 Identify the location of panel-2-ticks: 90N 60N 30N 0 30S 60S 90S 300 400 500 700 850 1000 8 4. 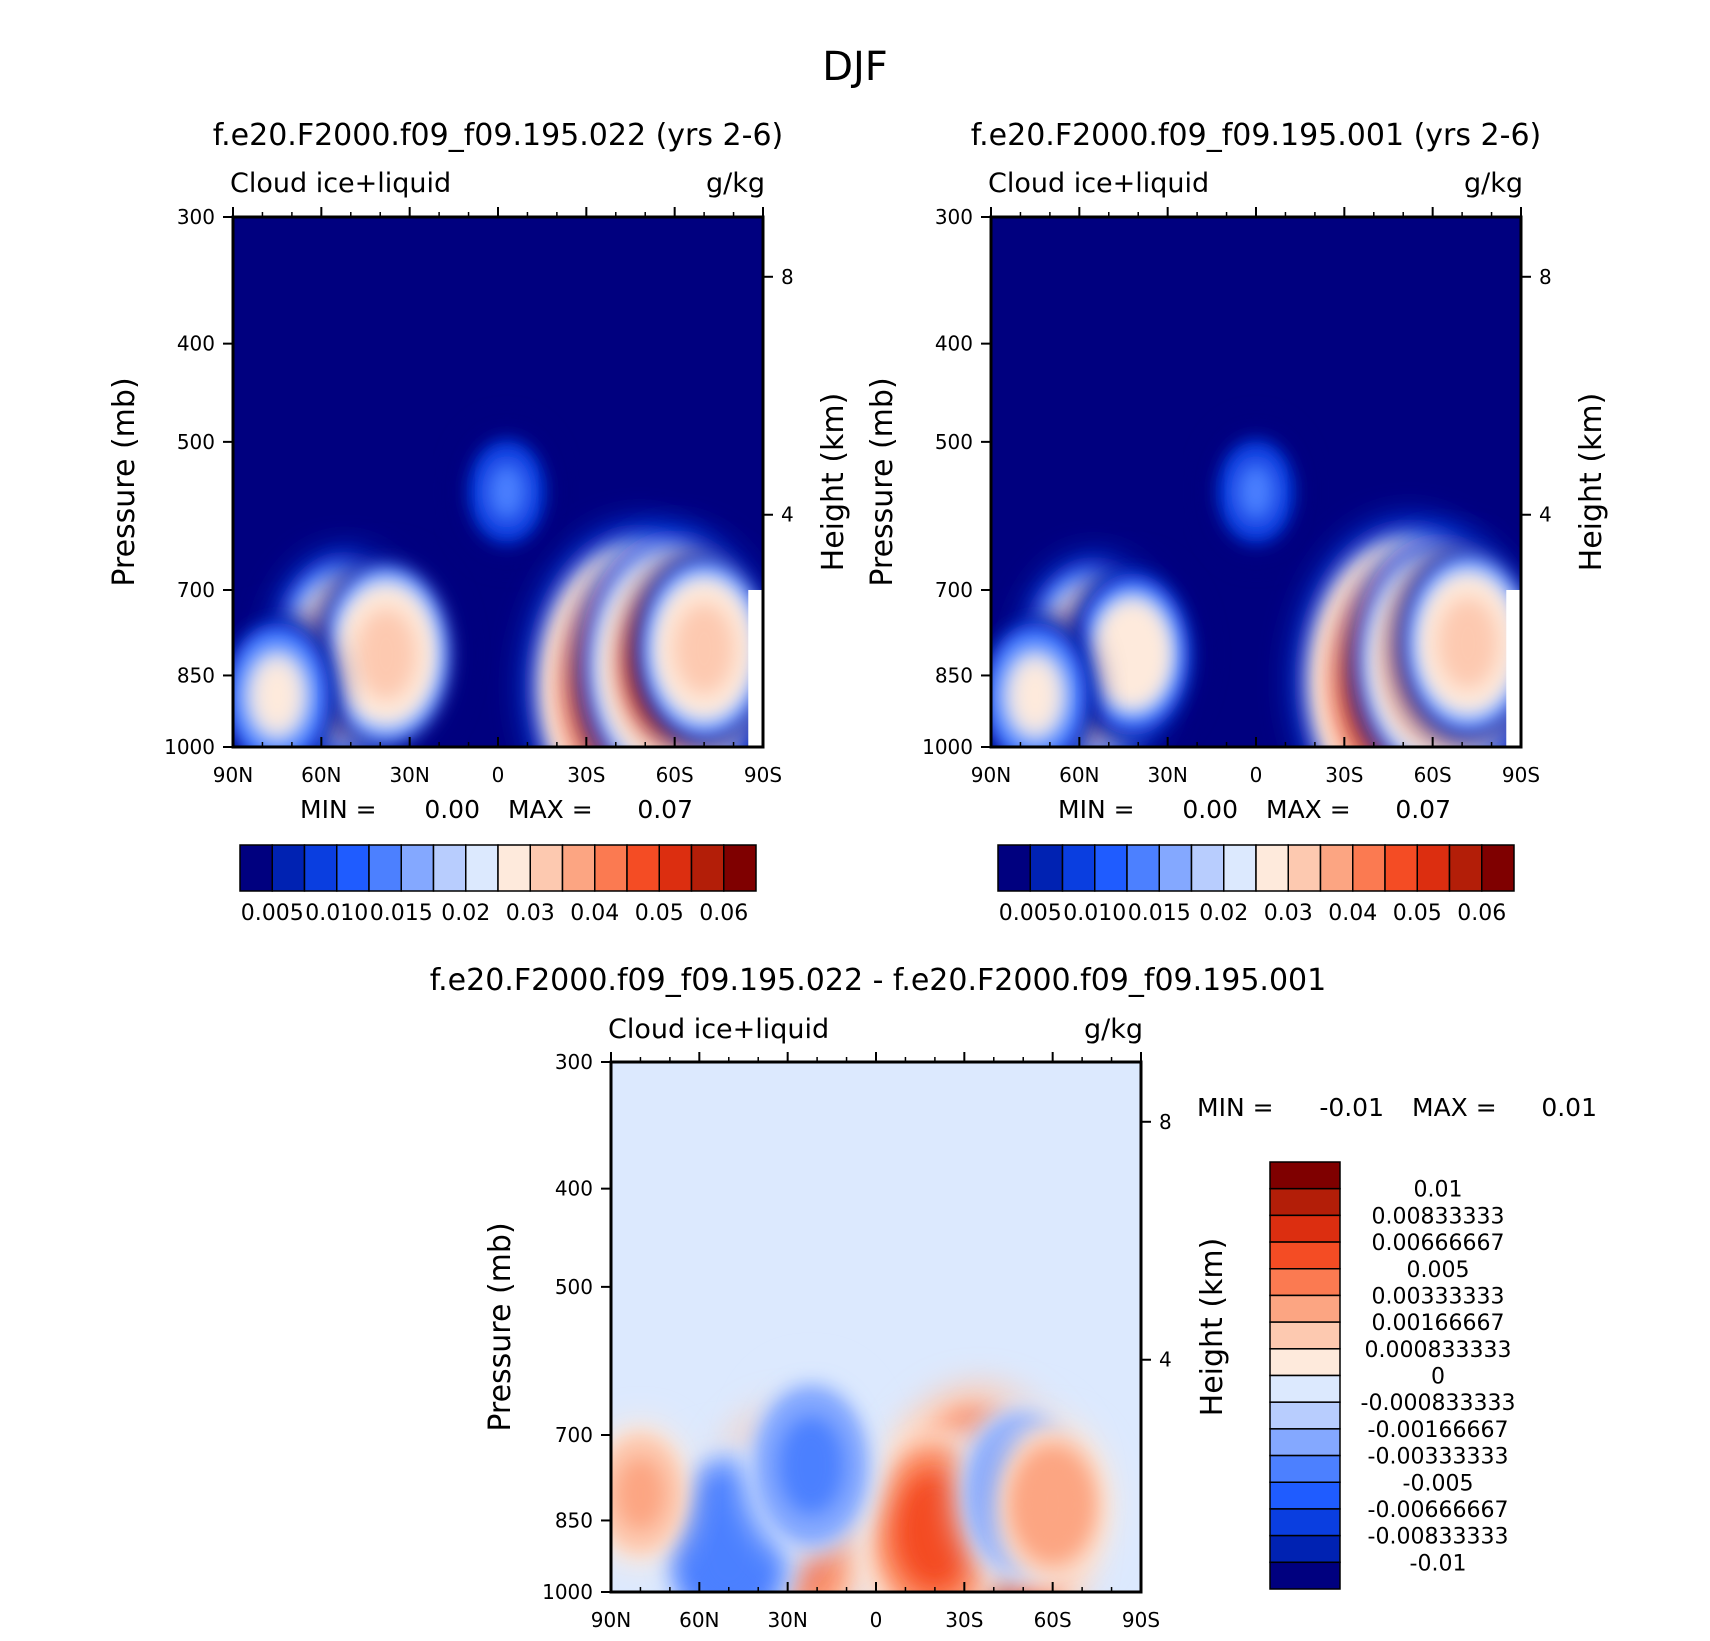
(1237, 496).